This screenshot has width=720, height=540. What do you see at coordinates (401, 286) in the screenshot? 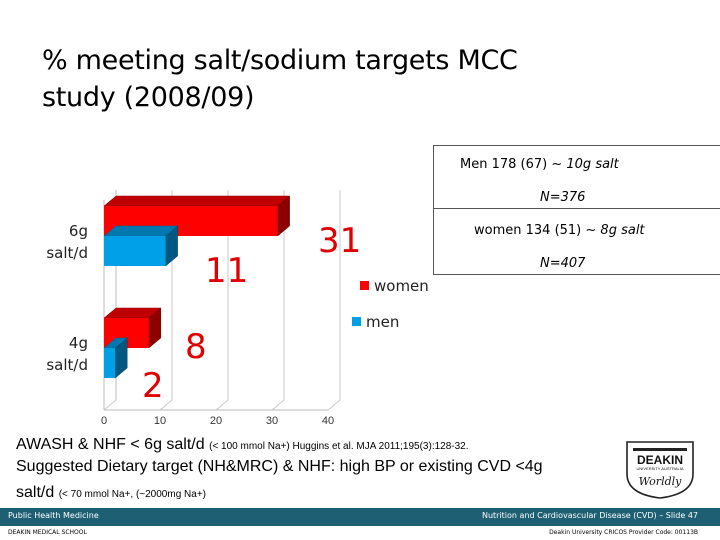
I see `legend-label-women: women` at bounding box center [401, 286].